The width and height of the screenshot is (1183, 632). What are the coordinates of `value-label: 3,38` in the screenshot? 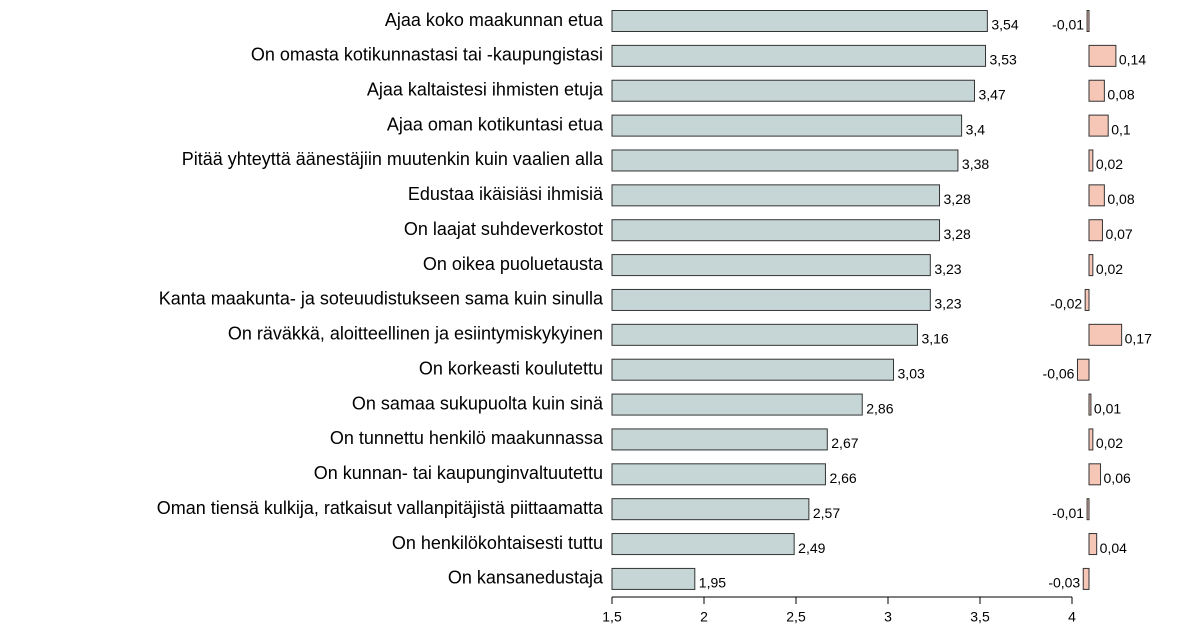 It's located at (975, 164).